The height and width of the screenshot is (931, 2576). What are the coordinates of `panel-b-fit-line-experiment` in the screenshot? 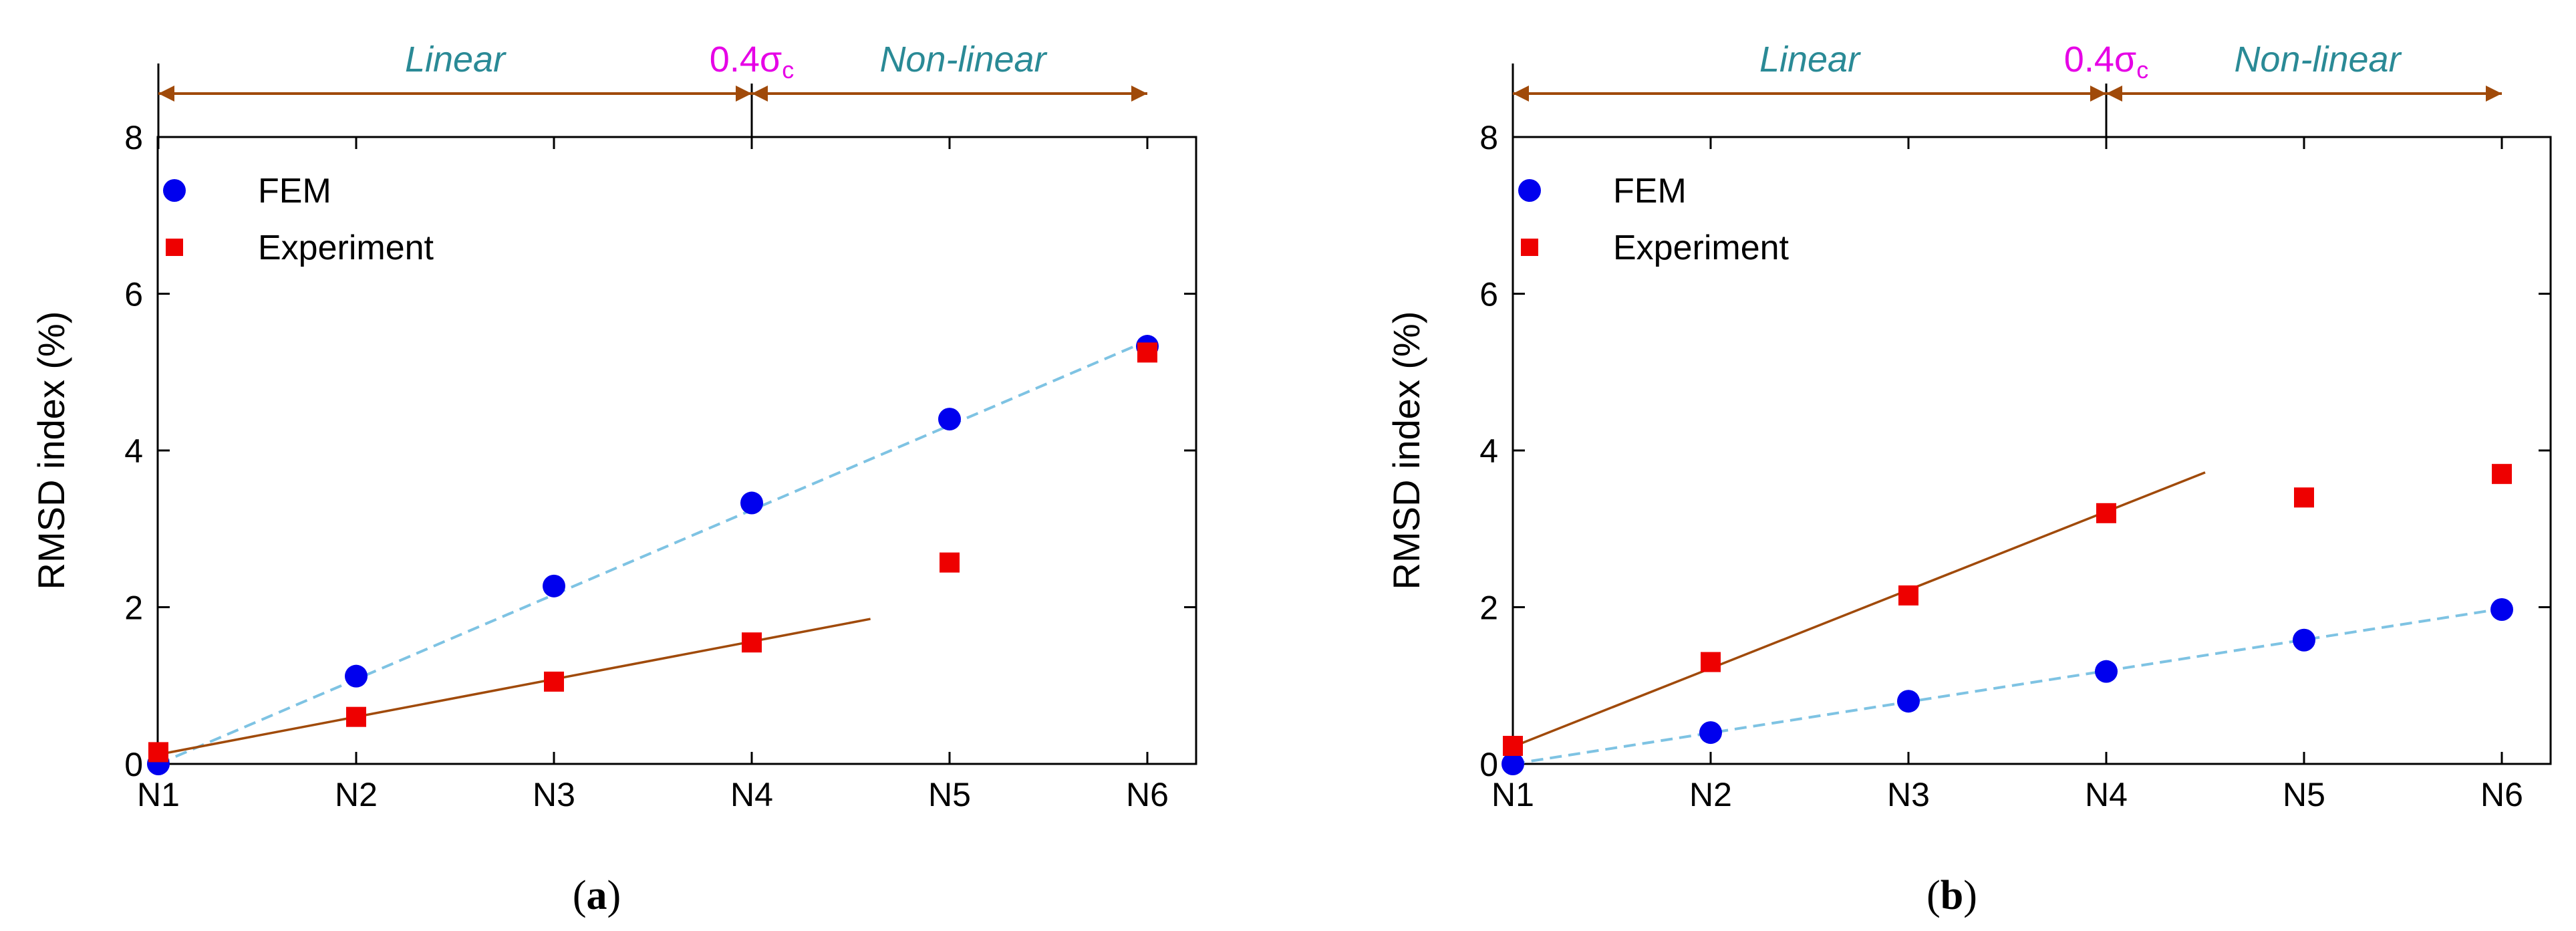 It's located at (1859, 609).